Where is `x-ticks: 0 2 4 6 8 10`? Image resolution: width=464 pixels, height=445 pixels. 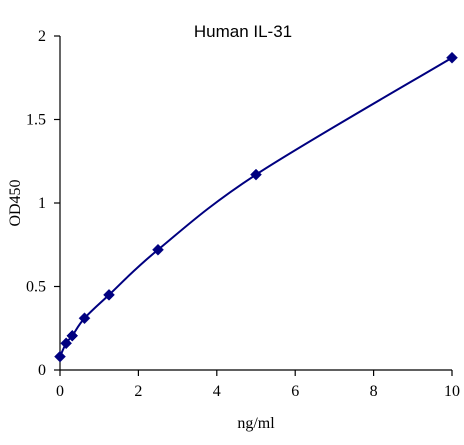
x-ticks: 0 2 4 6 8 10 is located at coordinates (258, 385).